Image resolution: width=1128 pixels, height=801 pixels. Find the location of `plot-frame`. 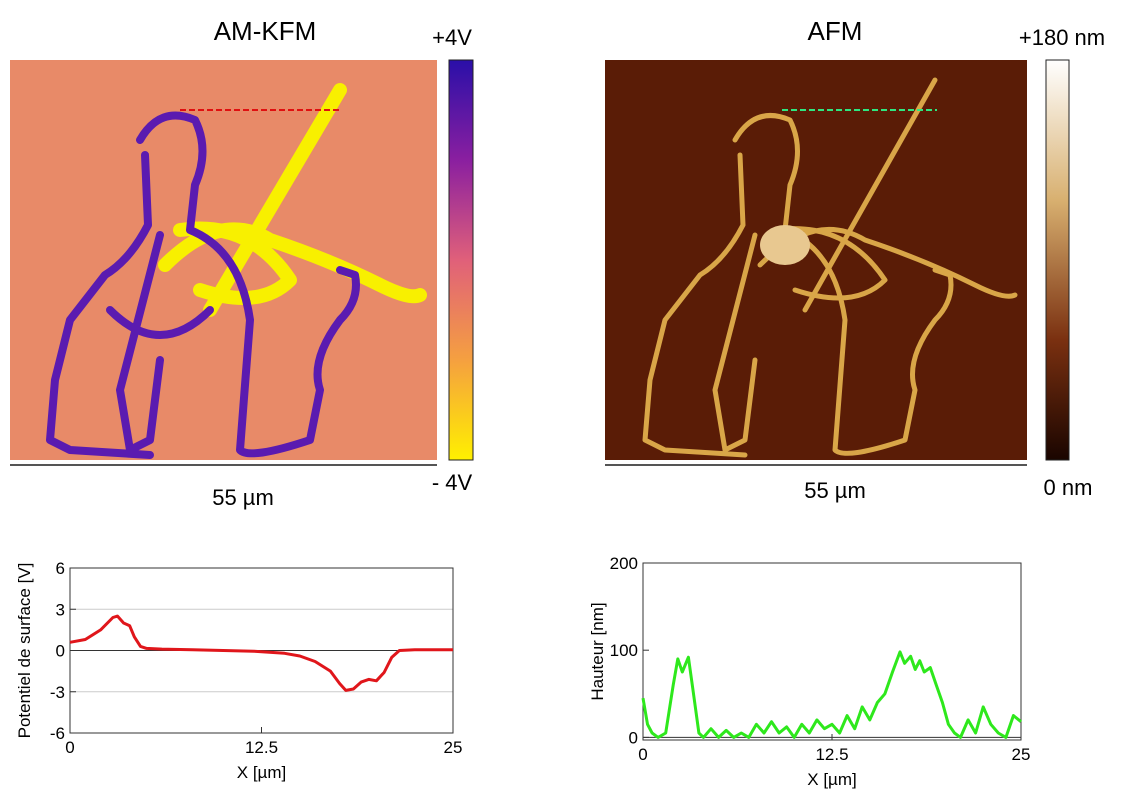

plot-frame is located at coordinates (832, 651).